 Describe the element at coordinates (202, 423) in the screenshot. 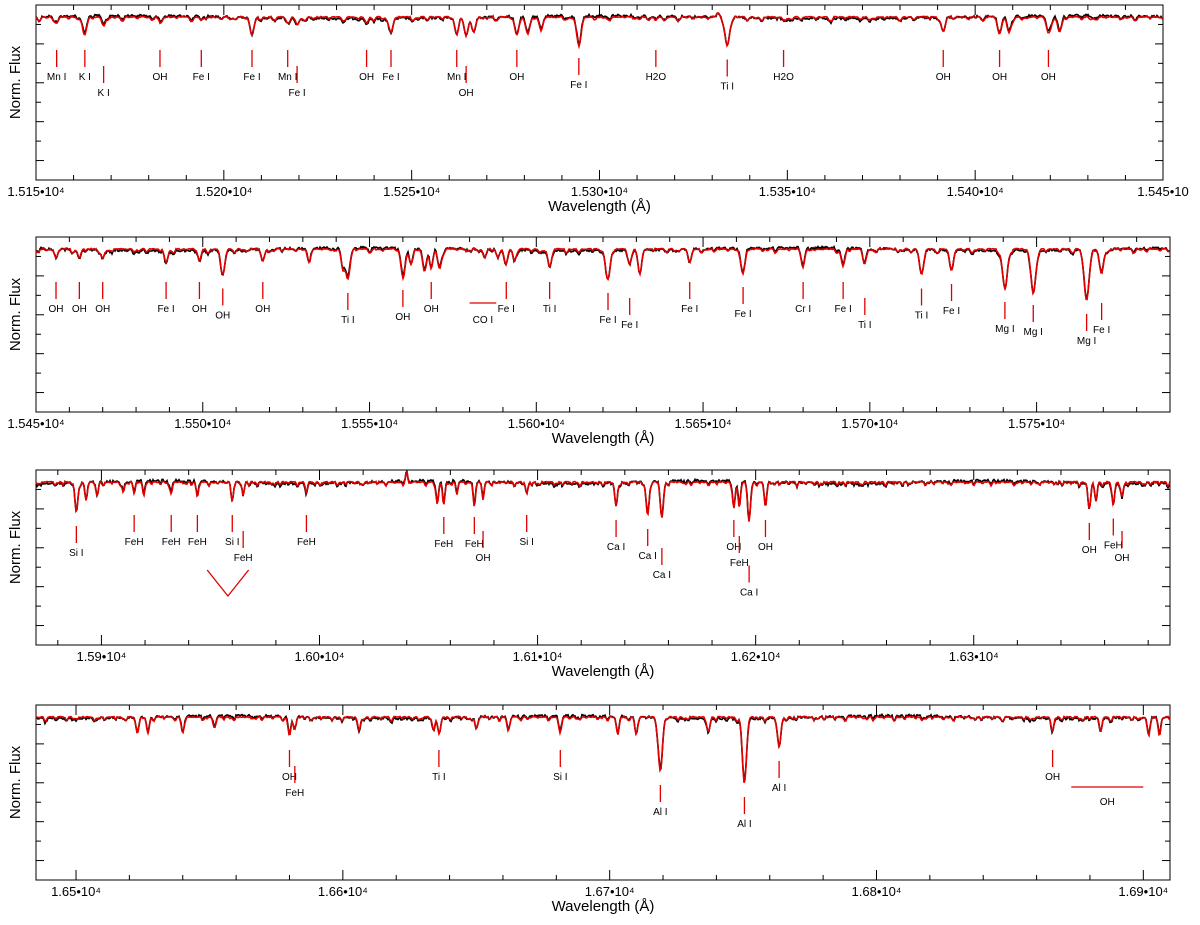

I see `x-tick-label: 1.550•10⁴` at that location.